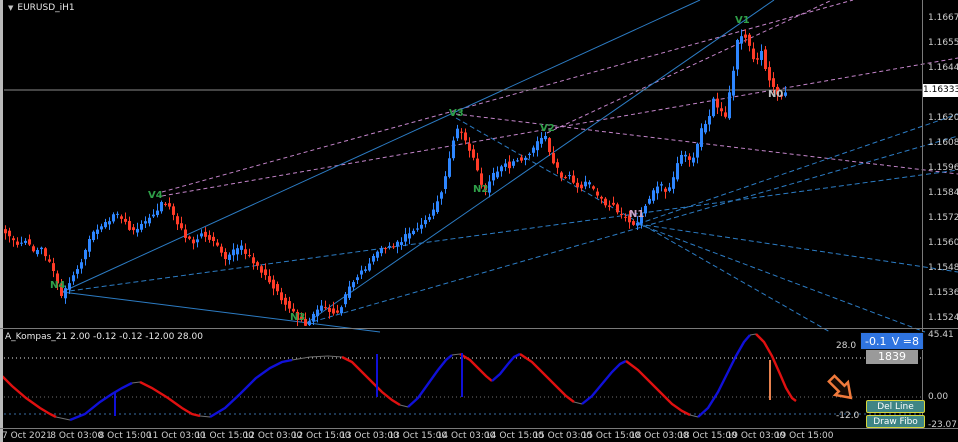  I want to click on time-axis-label: 11 Oct 03:00, so click(176, 436).